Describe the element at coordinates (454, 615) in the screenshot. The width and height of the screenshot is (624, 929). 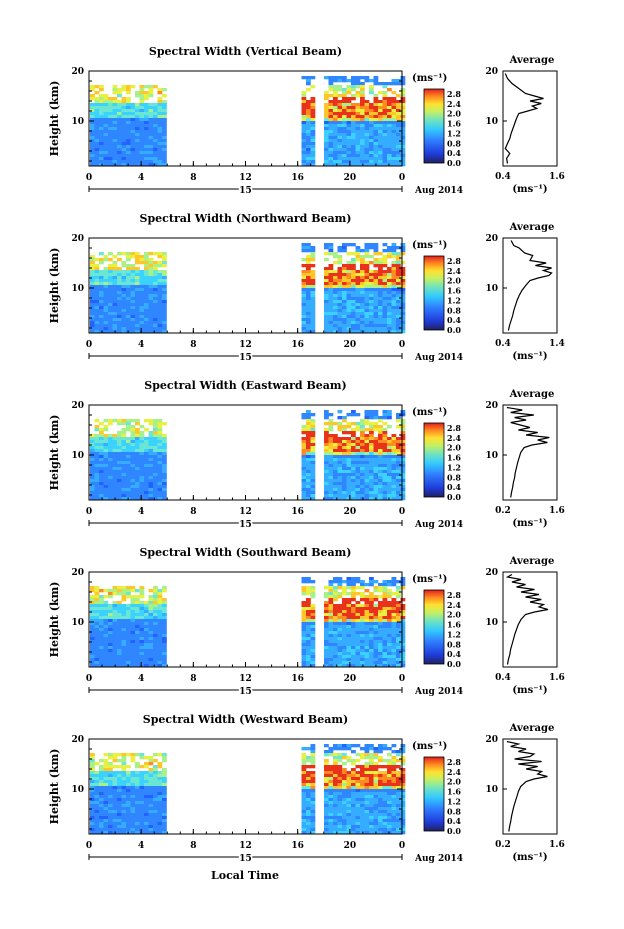
I see `colorbar-tick-label: 2.0` at that location.